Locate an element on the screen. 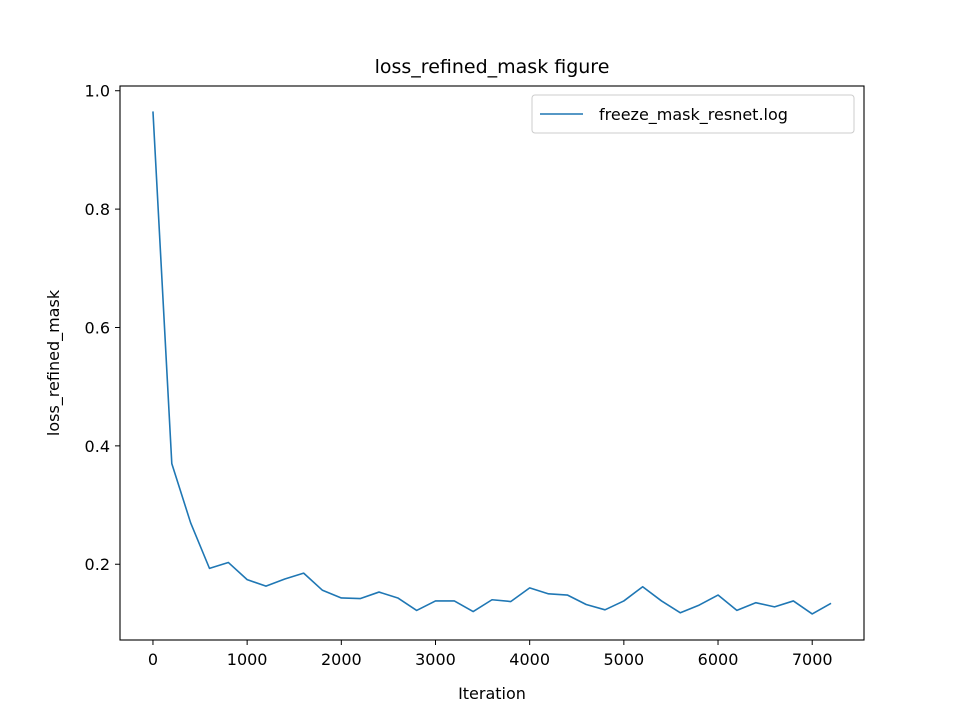 This screenshot has height=720, width=960. x-axis-label: Iteration is located at coordinates (492, 693).